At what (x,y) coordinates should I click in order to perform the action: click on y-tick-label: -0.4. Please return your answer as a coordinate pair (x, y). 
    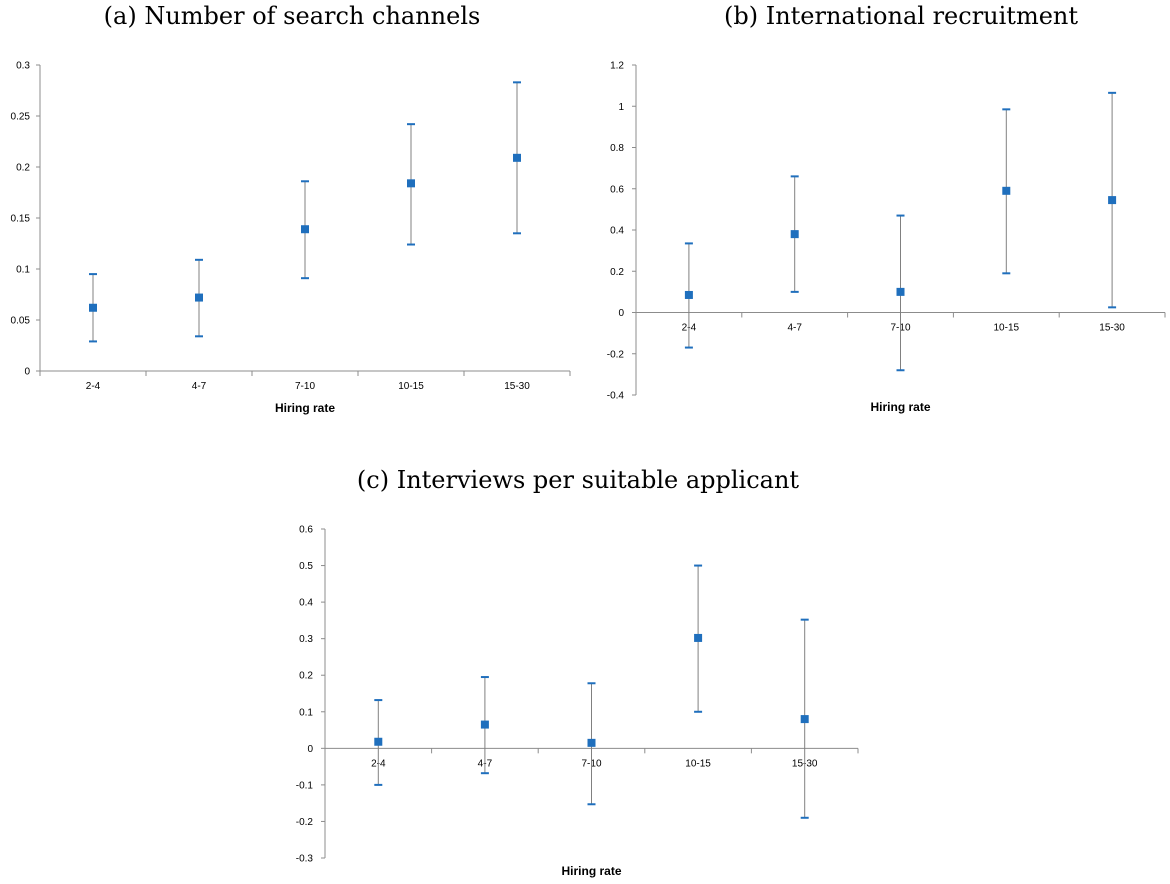
    Looking at the image, I should click on (616, 396).